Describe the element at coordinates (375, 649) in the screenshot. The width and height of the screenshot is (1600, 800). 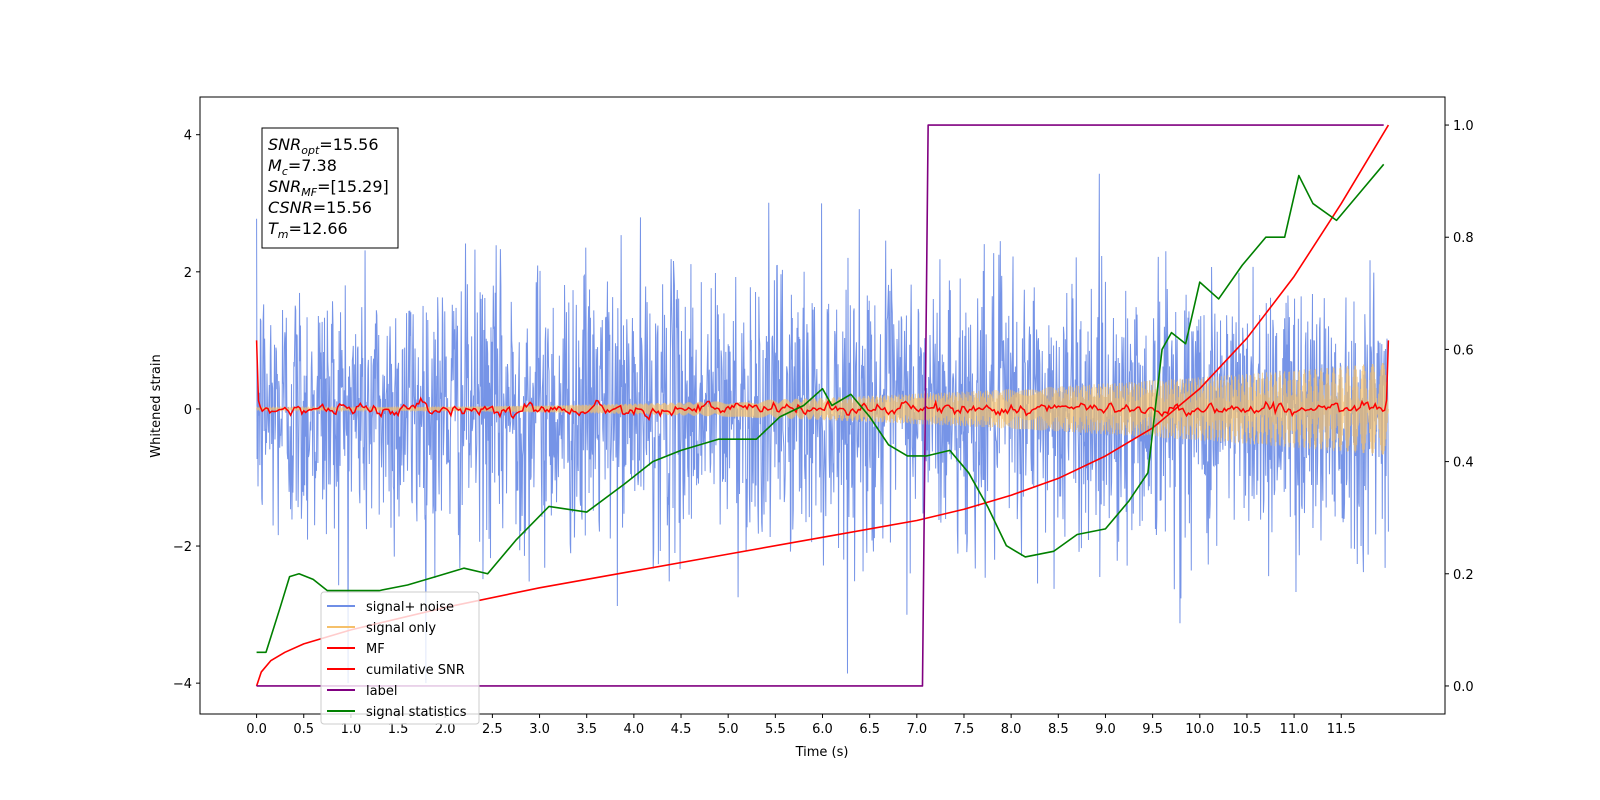
I see `legend-entry-label: MF` at that location.